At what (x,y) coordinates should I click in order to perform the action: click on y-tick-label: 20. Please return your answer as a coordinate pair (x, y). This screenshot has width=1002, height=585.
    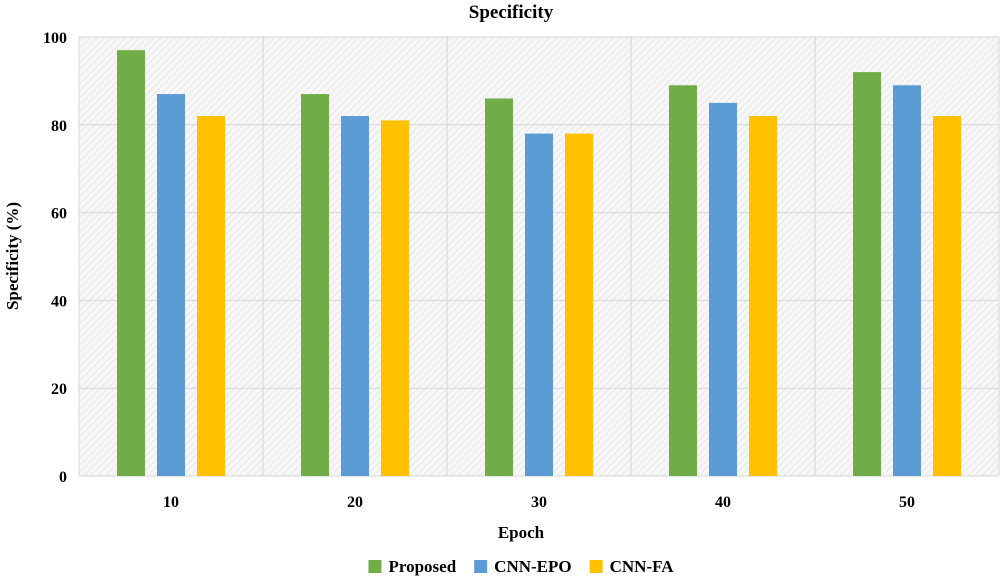
    Looking at the image, I should click on (59, 389).